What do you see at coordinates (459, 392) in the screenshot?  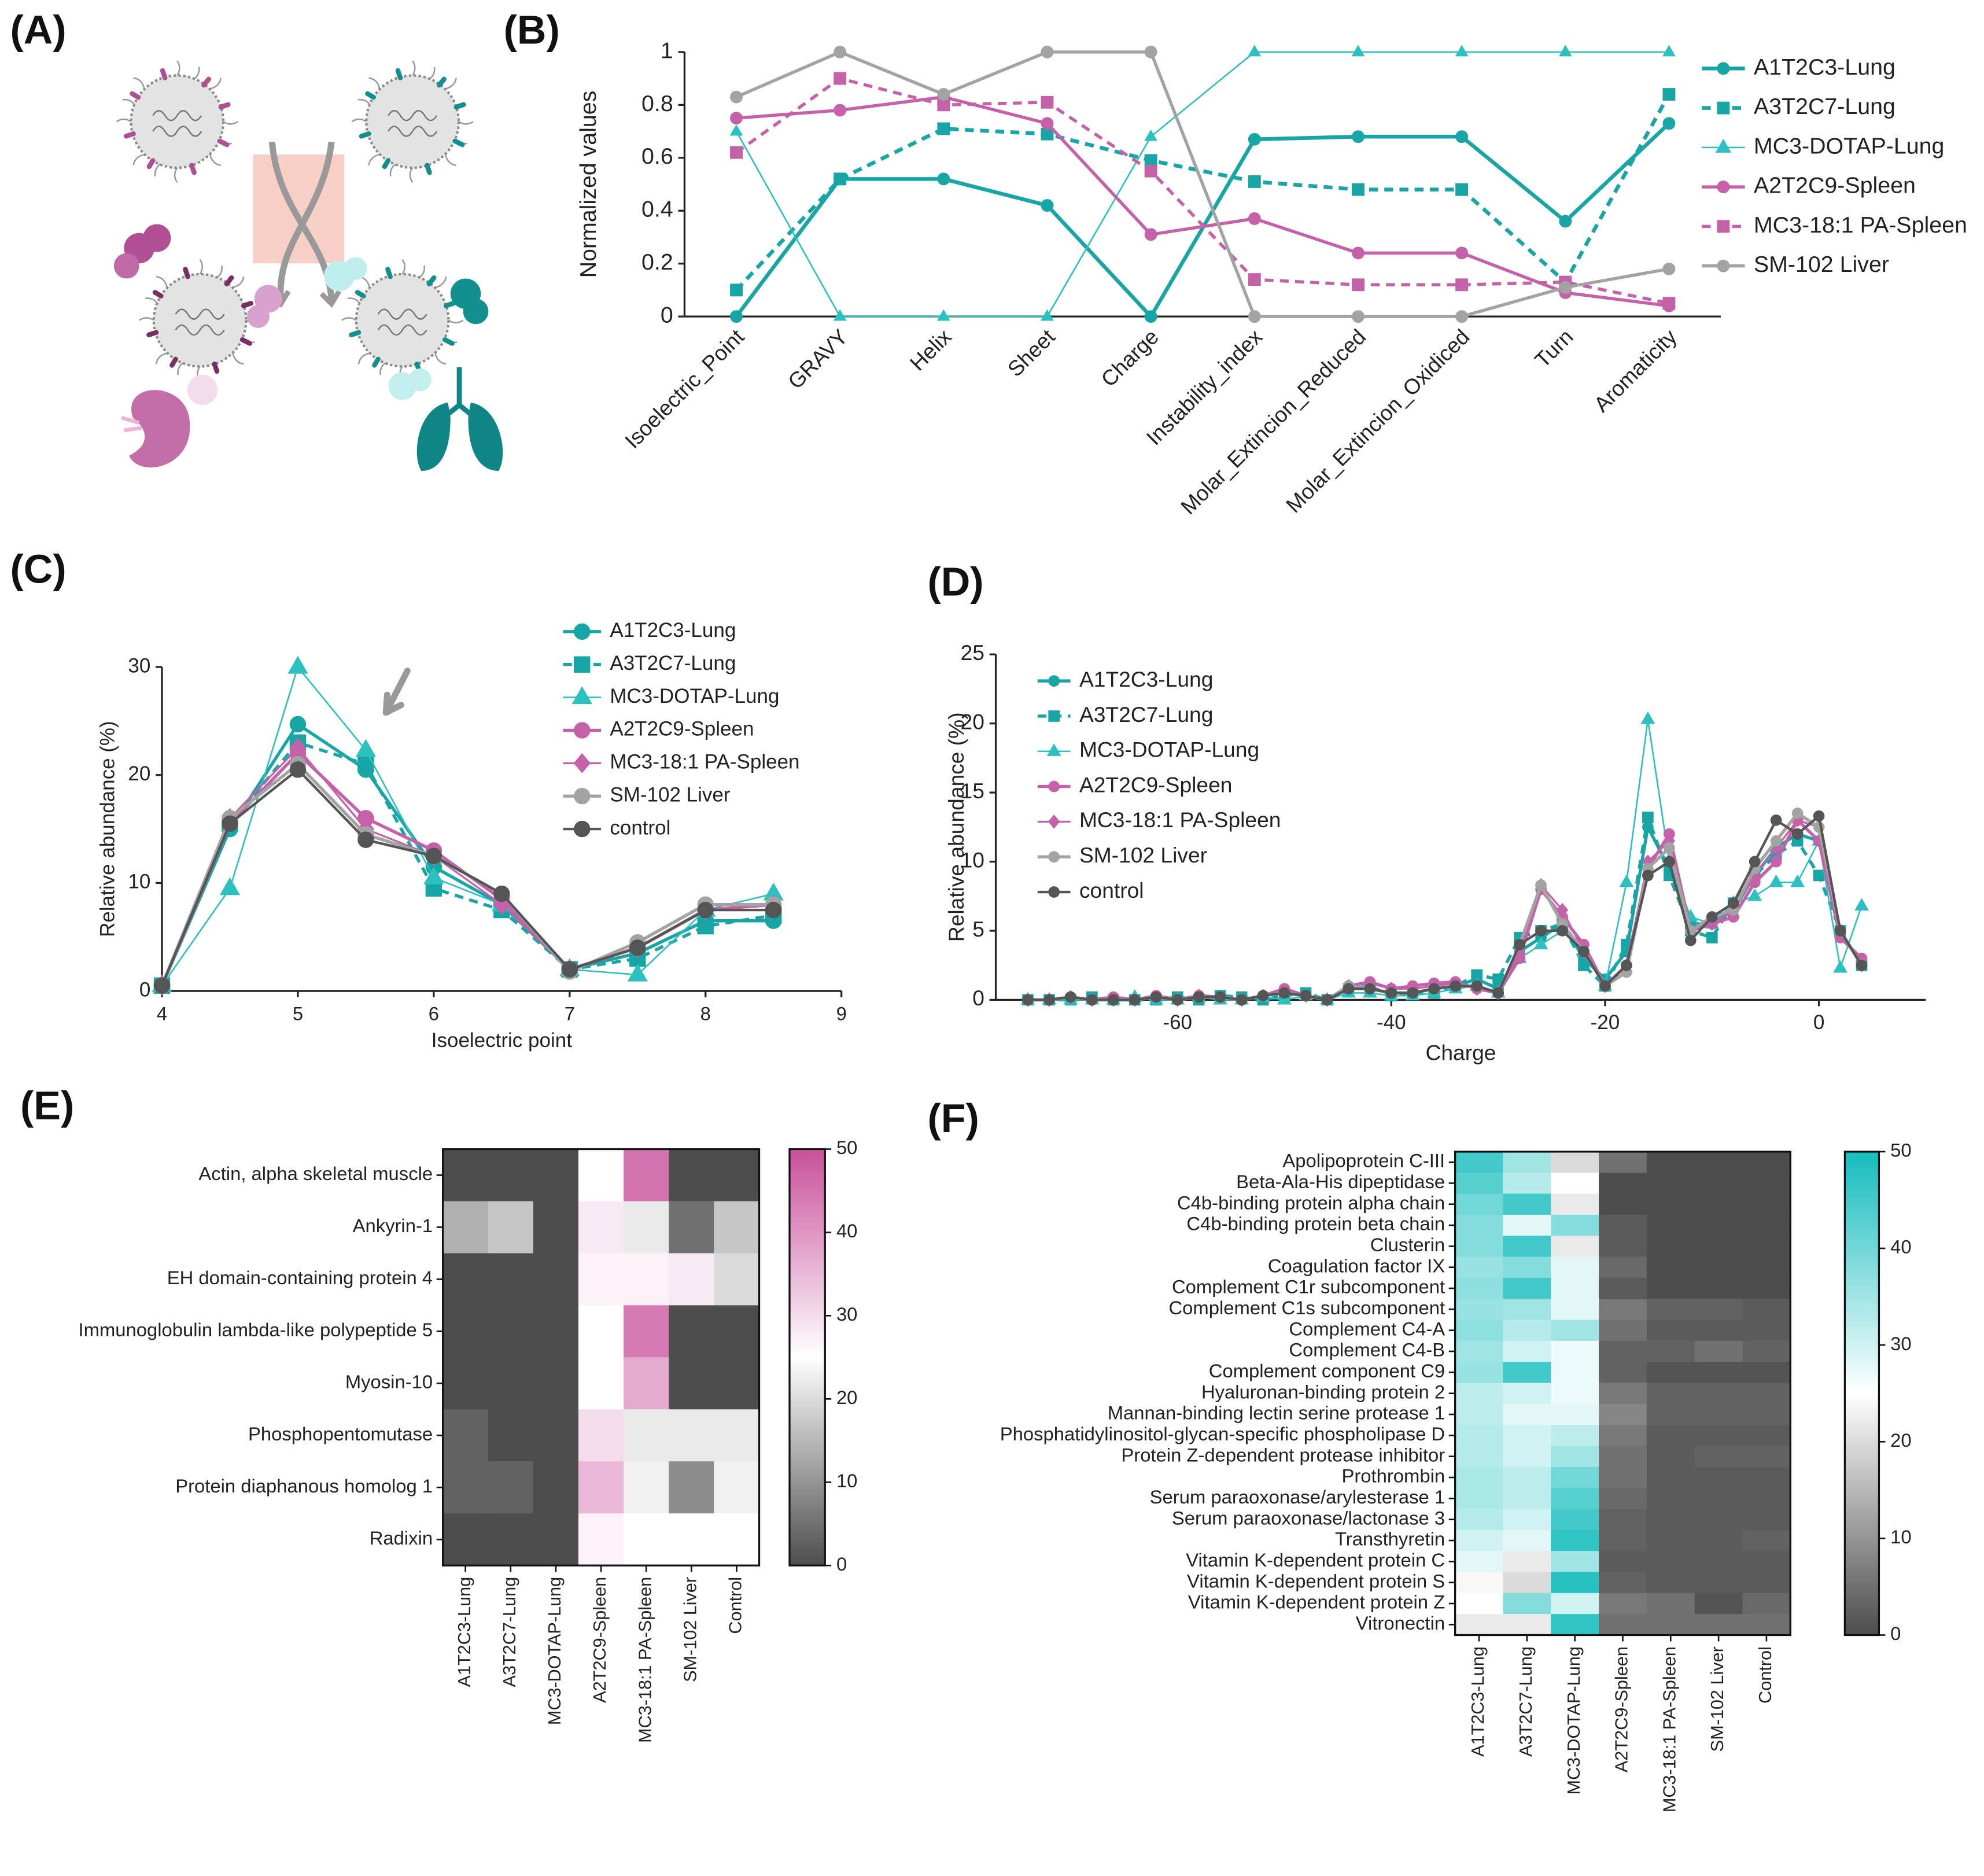 I see `trachea` at bounding box center [459, 392].